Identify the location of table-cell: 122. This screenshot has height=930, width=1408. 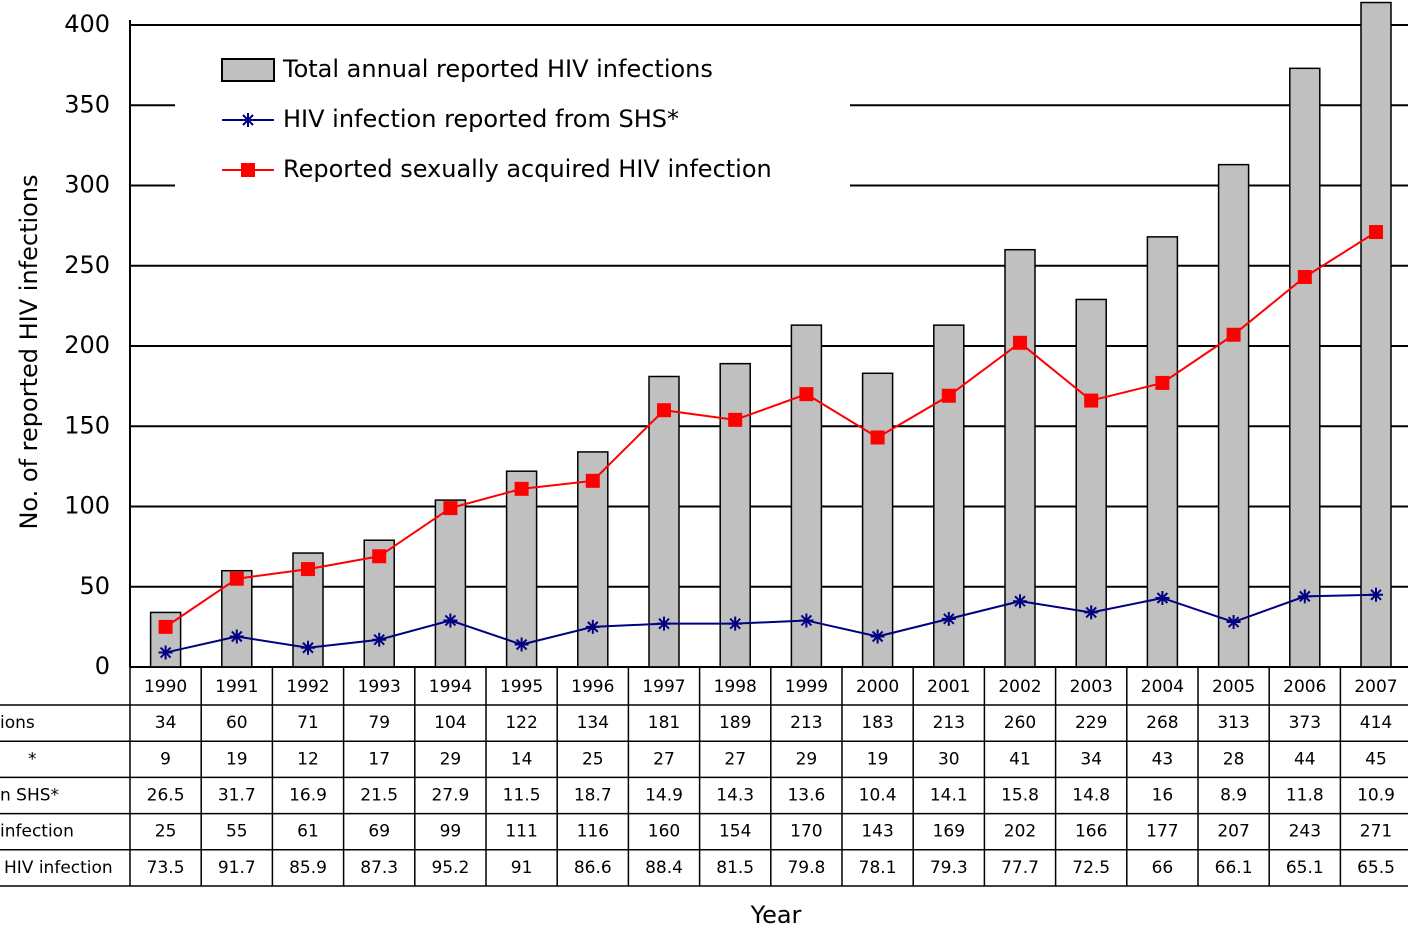
(521, 723).